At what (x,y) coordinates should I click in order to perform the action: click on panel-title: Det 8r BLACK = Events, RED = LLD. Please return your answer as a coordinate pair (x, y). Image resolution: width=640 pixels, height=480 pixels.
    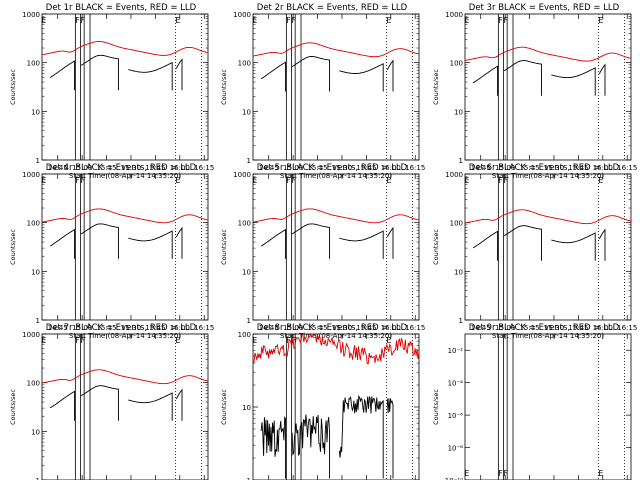
    Looking at the image, I should click on (332, 328).